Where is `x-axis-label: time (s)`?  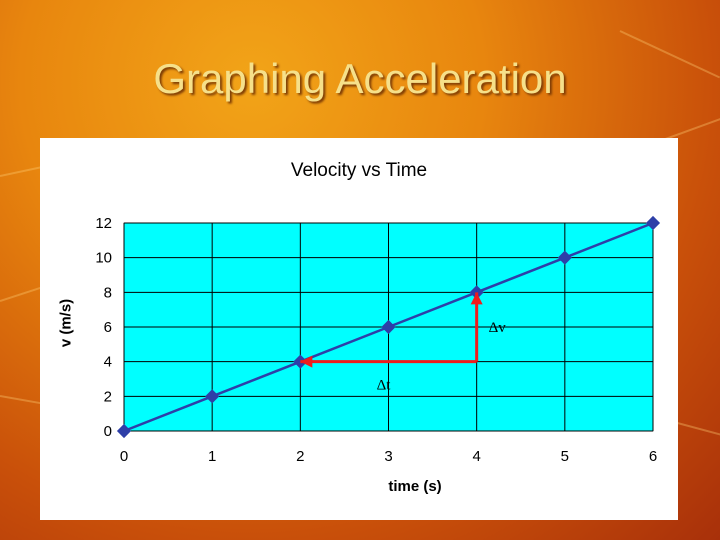
x-axis-label: time (s) is located at coordinates (415, 486).